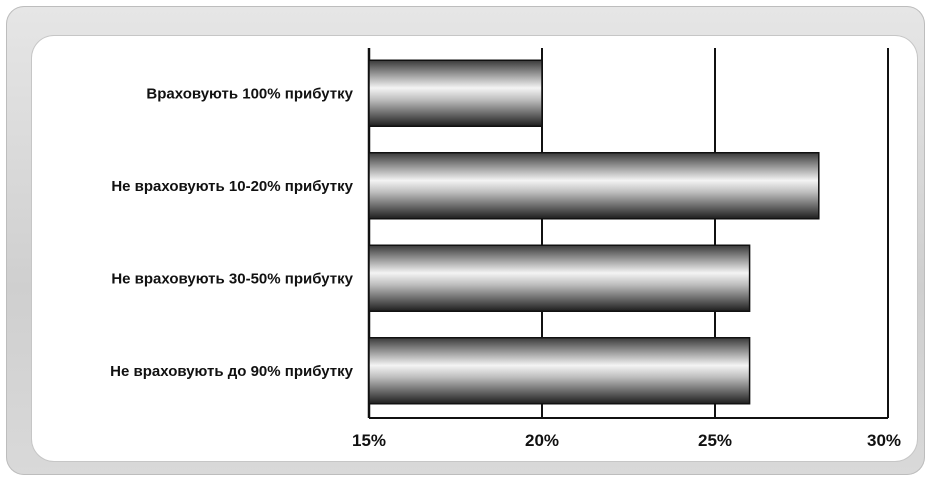 Image resolution: width=933 pixels, height=481 pixels. I want to click on x-axis-ticks: 15% 20% 25% 30%, so click(626, 440).